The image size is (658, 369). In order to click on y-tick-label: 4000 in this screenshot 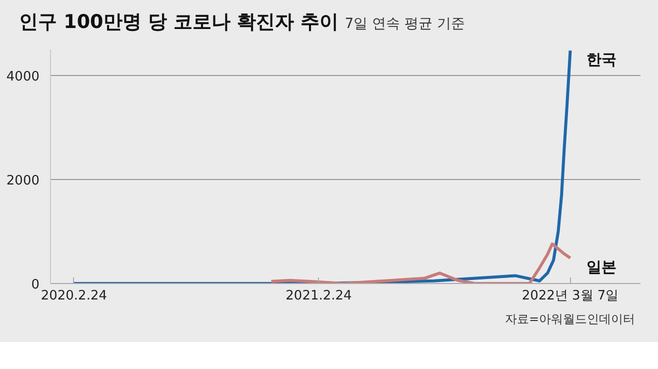, I will do `click(23, 77)`.